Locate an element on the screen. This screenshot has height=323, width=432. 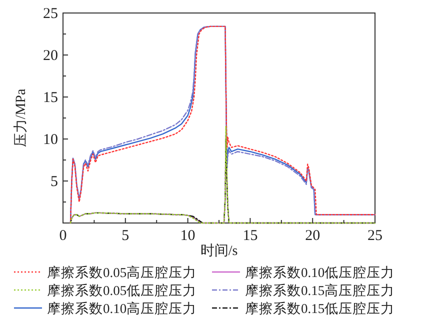
legend-label: 摩擦系数0.15高压腔压力 is located at coordinates (320, 290).